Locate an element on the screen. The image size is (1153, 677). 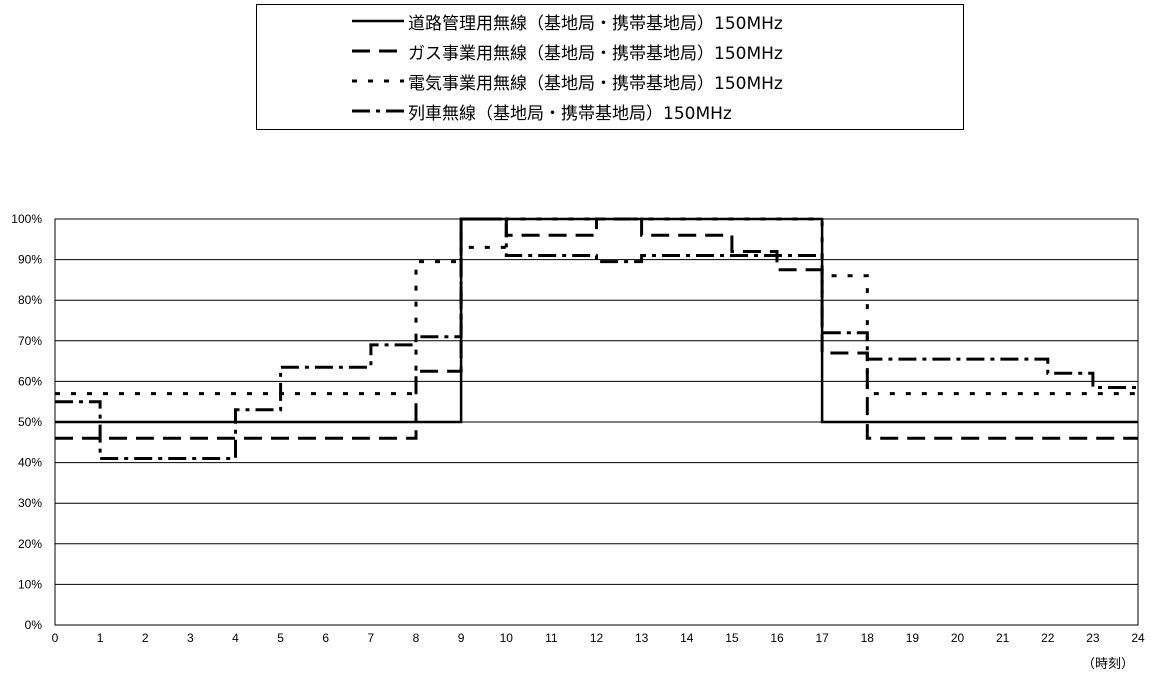
x-tick-label: 0 is located at coordinates (55, 638).